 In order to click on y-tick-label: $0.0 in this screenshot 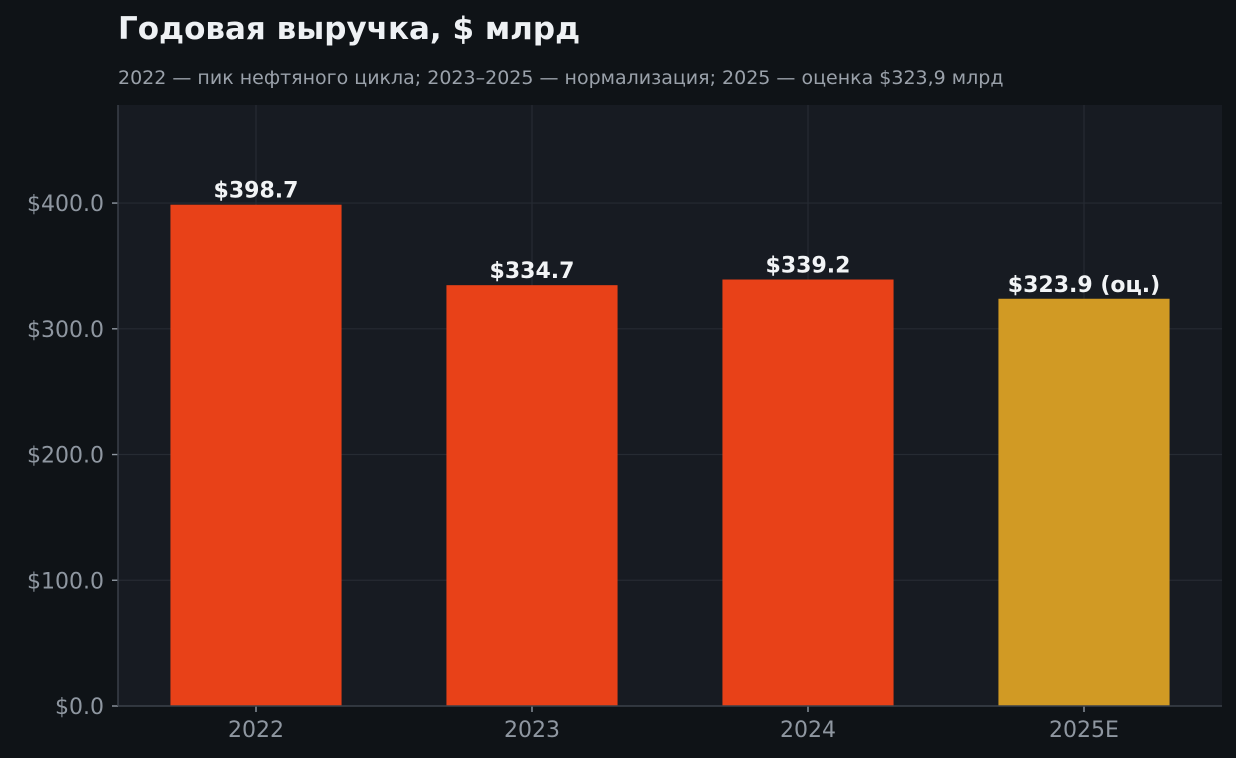, I will do `click(79, 707)`.